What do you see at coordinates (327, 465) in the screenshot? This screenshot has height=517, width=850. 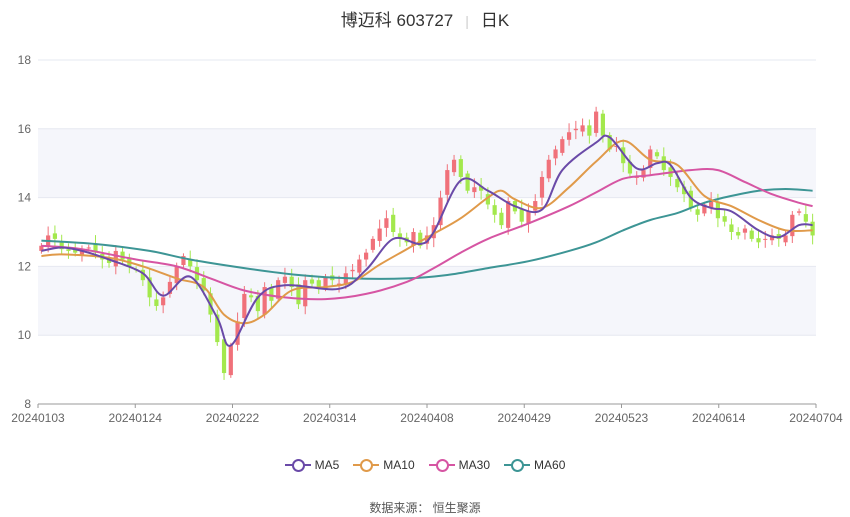 I see `legend-label: MA5` at bounding box center [327, 465].